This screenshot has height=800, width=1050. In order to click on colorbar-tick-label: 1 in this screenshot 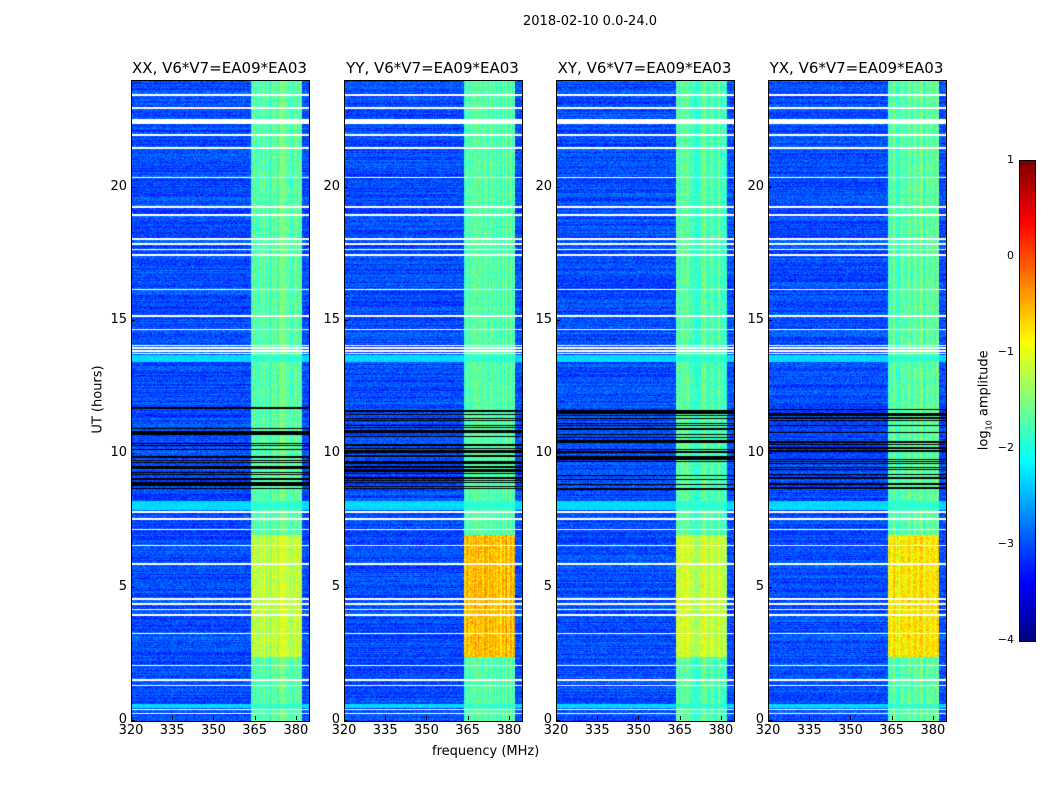, I will do `click(1010, 159)`.